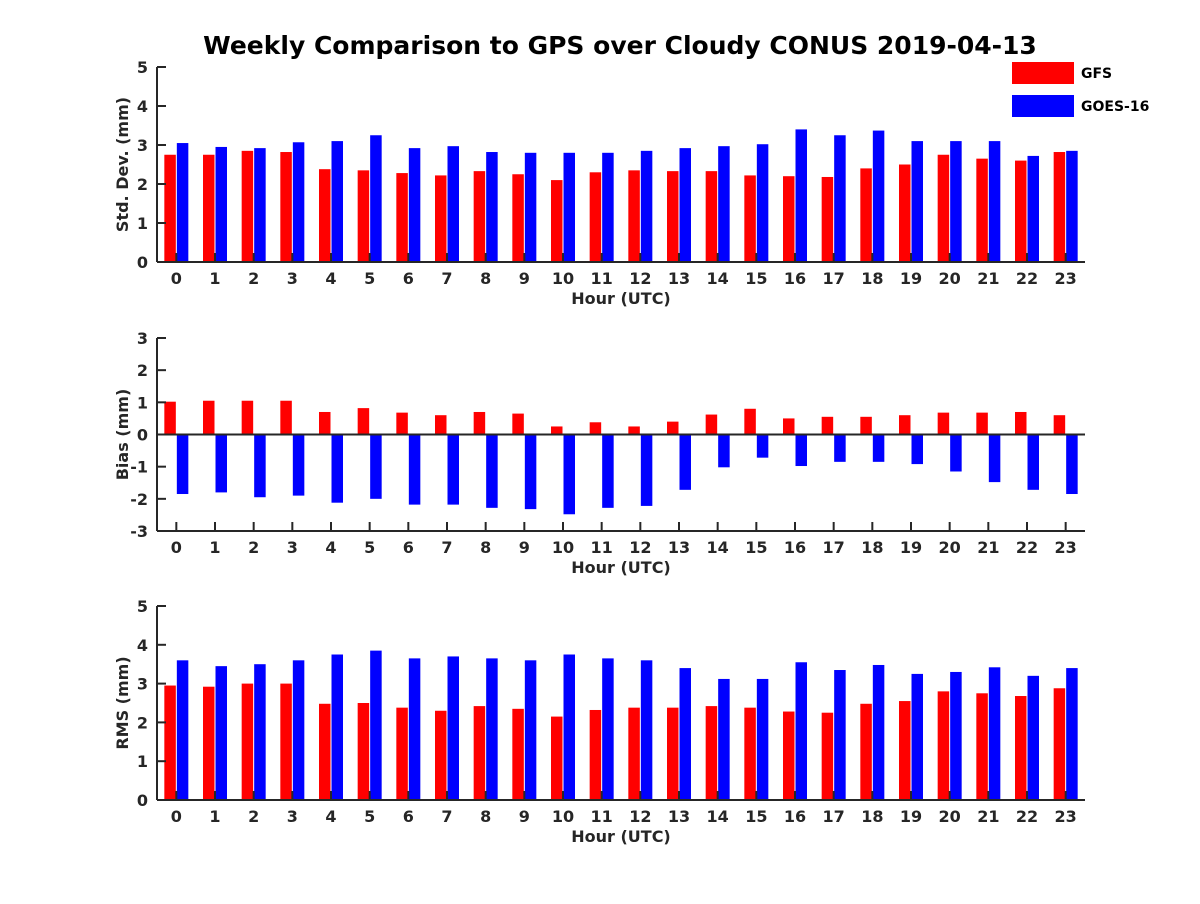  I want to click on x-tick-label: 16, so click(795, 547).